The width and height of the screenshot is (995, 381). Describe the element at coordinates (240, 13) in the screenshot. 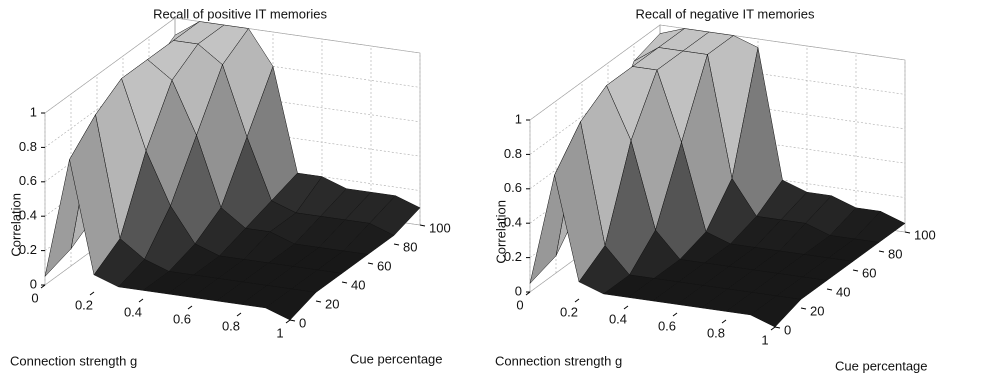

I see `chart-title: Recall of positive IT memories` at that location.